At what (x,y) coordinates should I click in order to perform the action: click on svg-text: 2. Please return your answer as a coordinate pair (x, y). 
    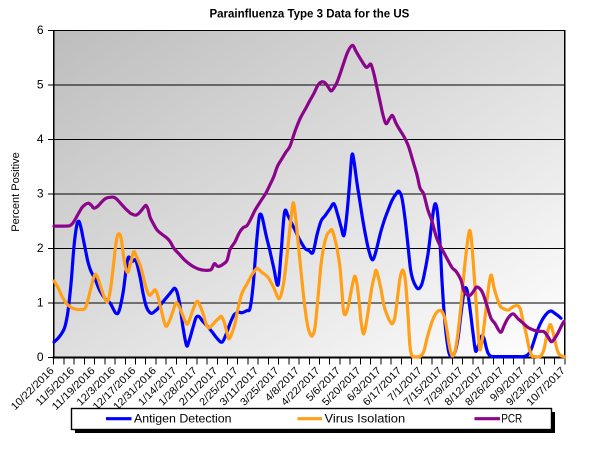
    Looking at the image, I should click on (40, 248).